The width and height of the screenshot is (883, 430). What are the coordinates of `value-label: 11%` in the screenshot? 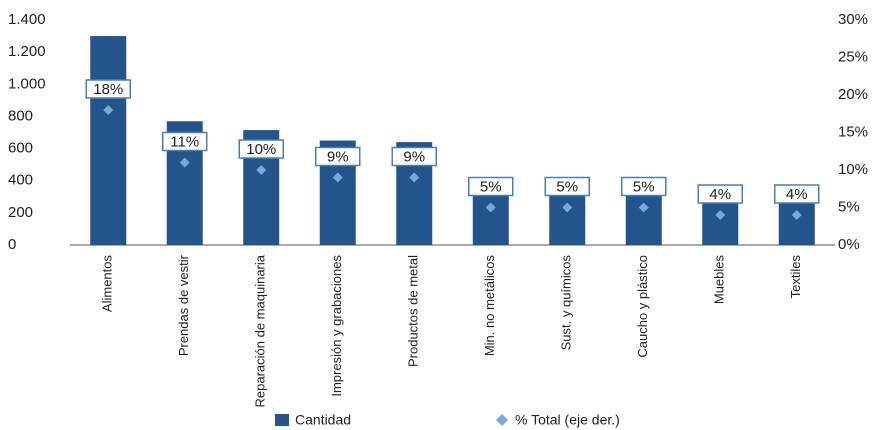 It's located at (184, 141).